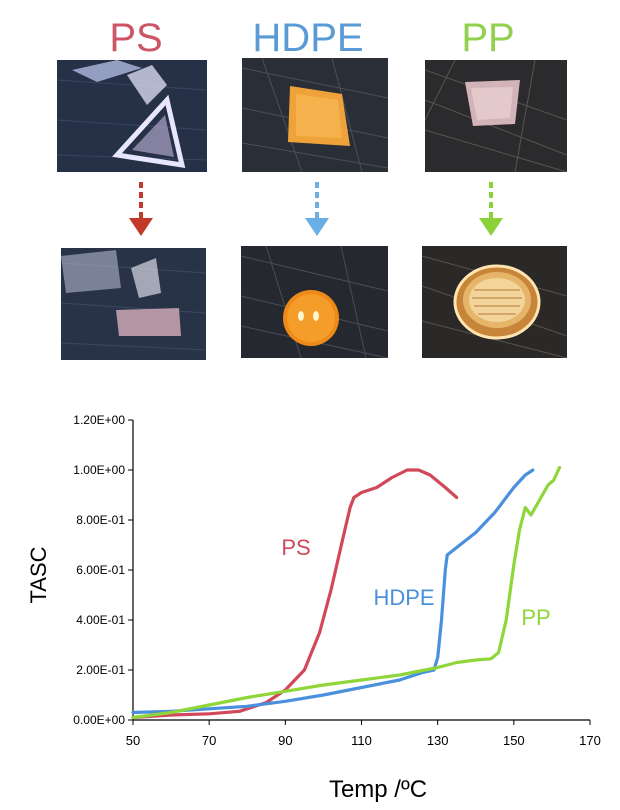 The width and height of the screenshot is (620, 810). What do you see at coordinates (209, 740) in the screenshot?
I see `x-tick-label: 70` at bounding box center [209, 740].